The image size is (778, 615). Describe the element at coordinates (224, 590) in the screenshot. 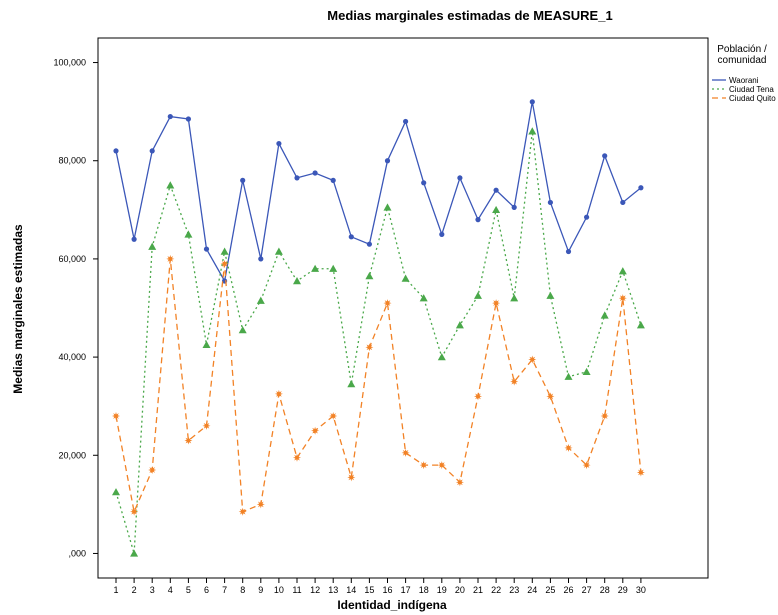

I see `x-tick-label: 7` at that location.